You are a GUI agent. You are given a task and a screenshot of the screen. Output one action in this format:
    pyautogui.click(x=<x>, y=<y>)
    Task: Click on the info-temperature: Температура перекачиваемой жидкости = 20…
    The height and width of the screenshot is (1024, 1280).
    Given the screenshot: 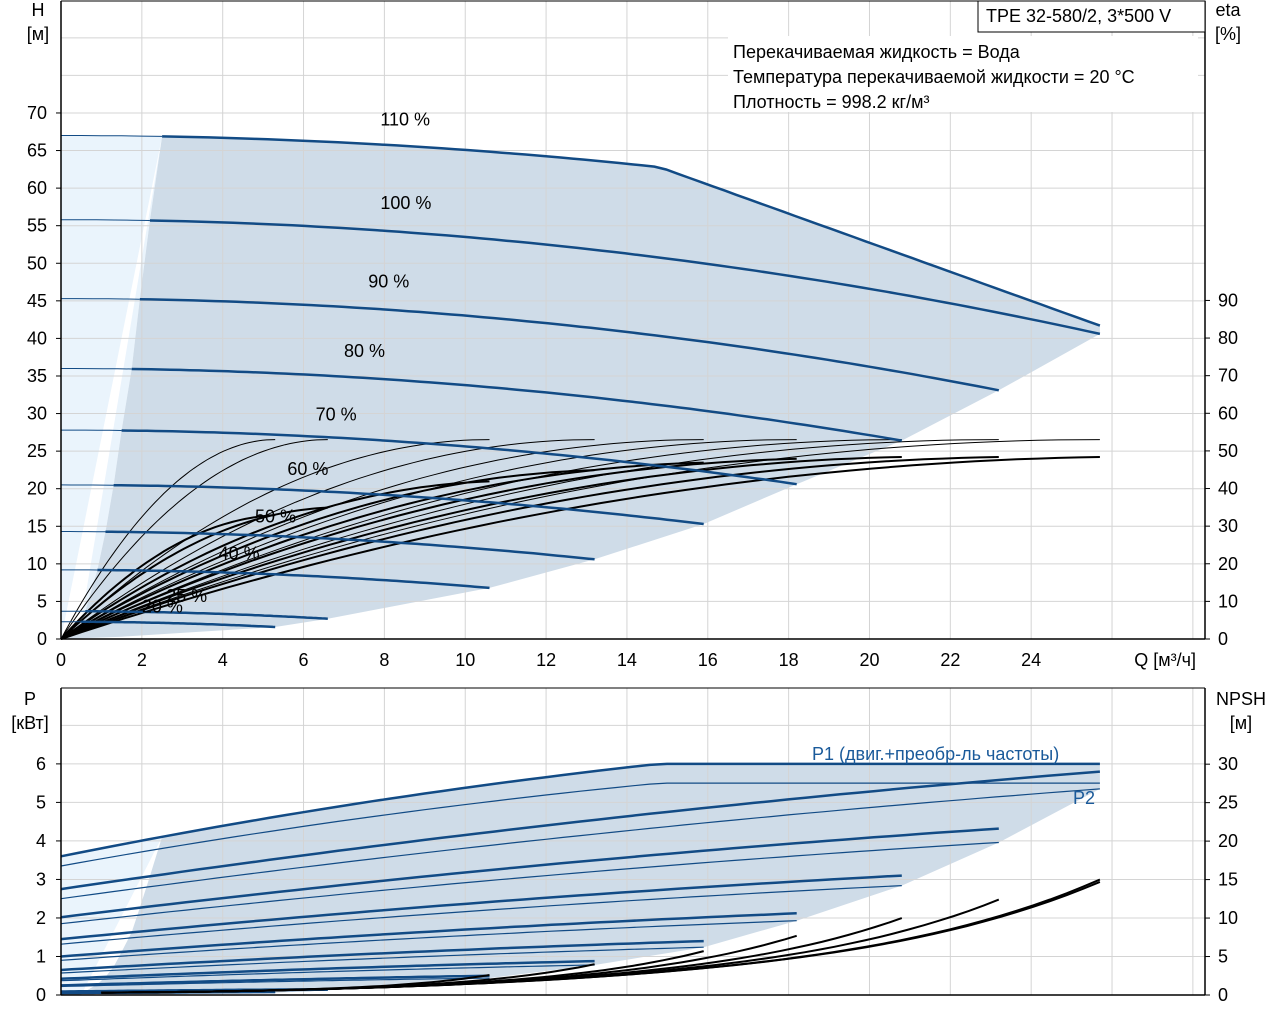 What is the action you would take?
    pyautogui.click(x=934, y=77)
    